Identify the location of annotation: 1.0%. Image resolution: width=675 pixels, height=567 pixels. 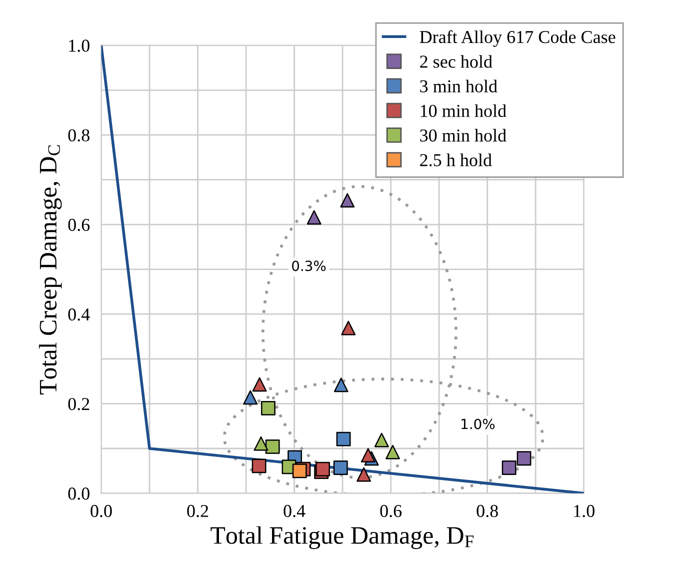
(478, 424).